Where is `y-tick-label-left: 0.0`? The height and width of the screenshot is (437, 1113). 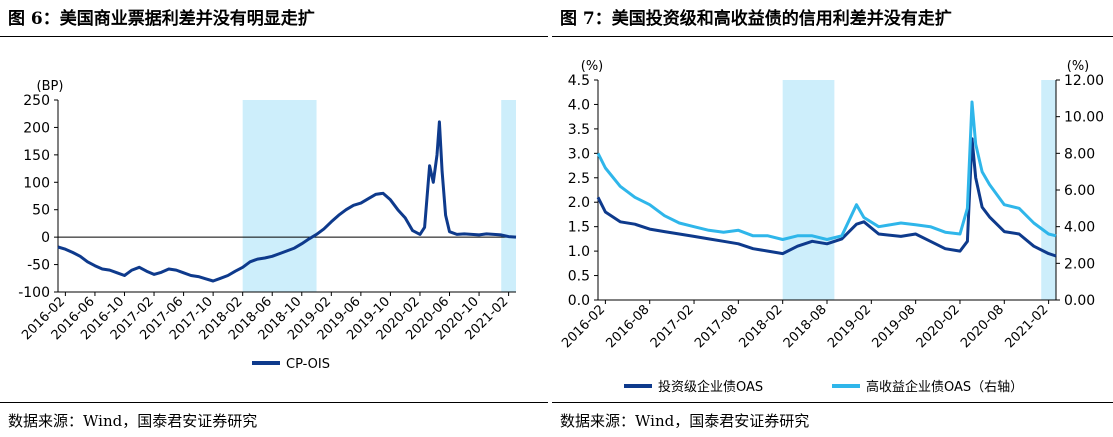 y-tick-label-left: 0.0 is located at coordinates (579, 301).